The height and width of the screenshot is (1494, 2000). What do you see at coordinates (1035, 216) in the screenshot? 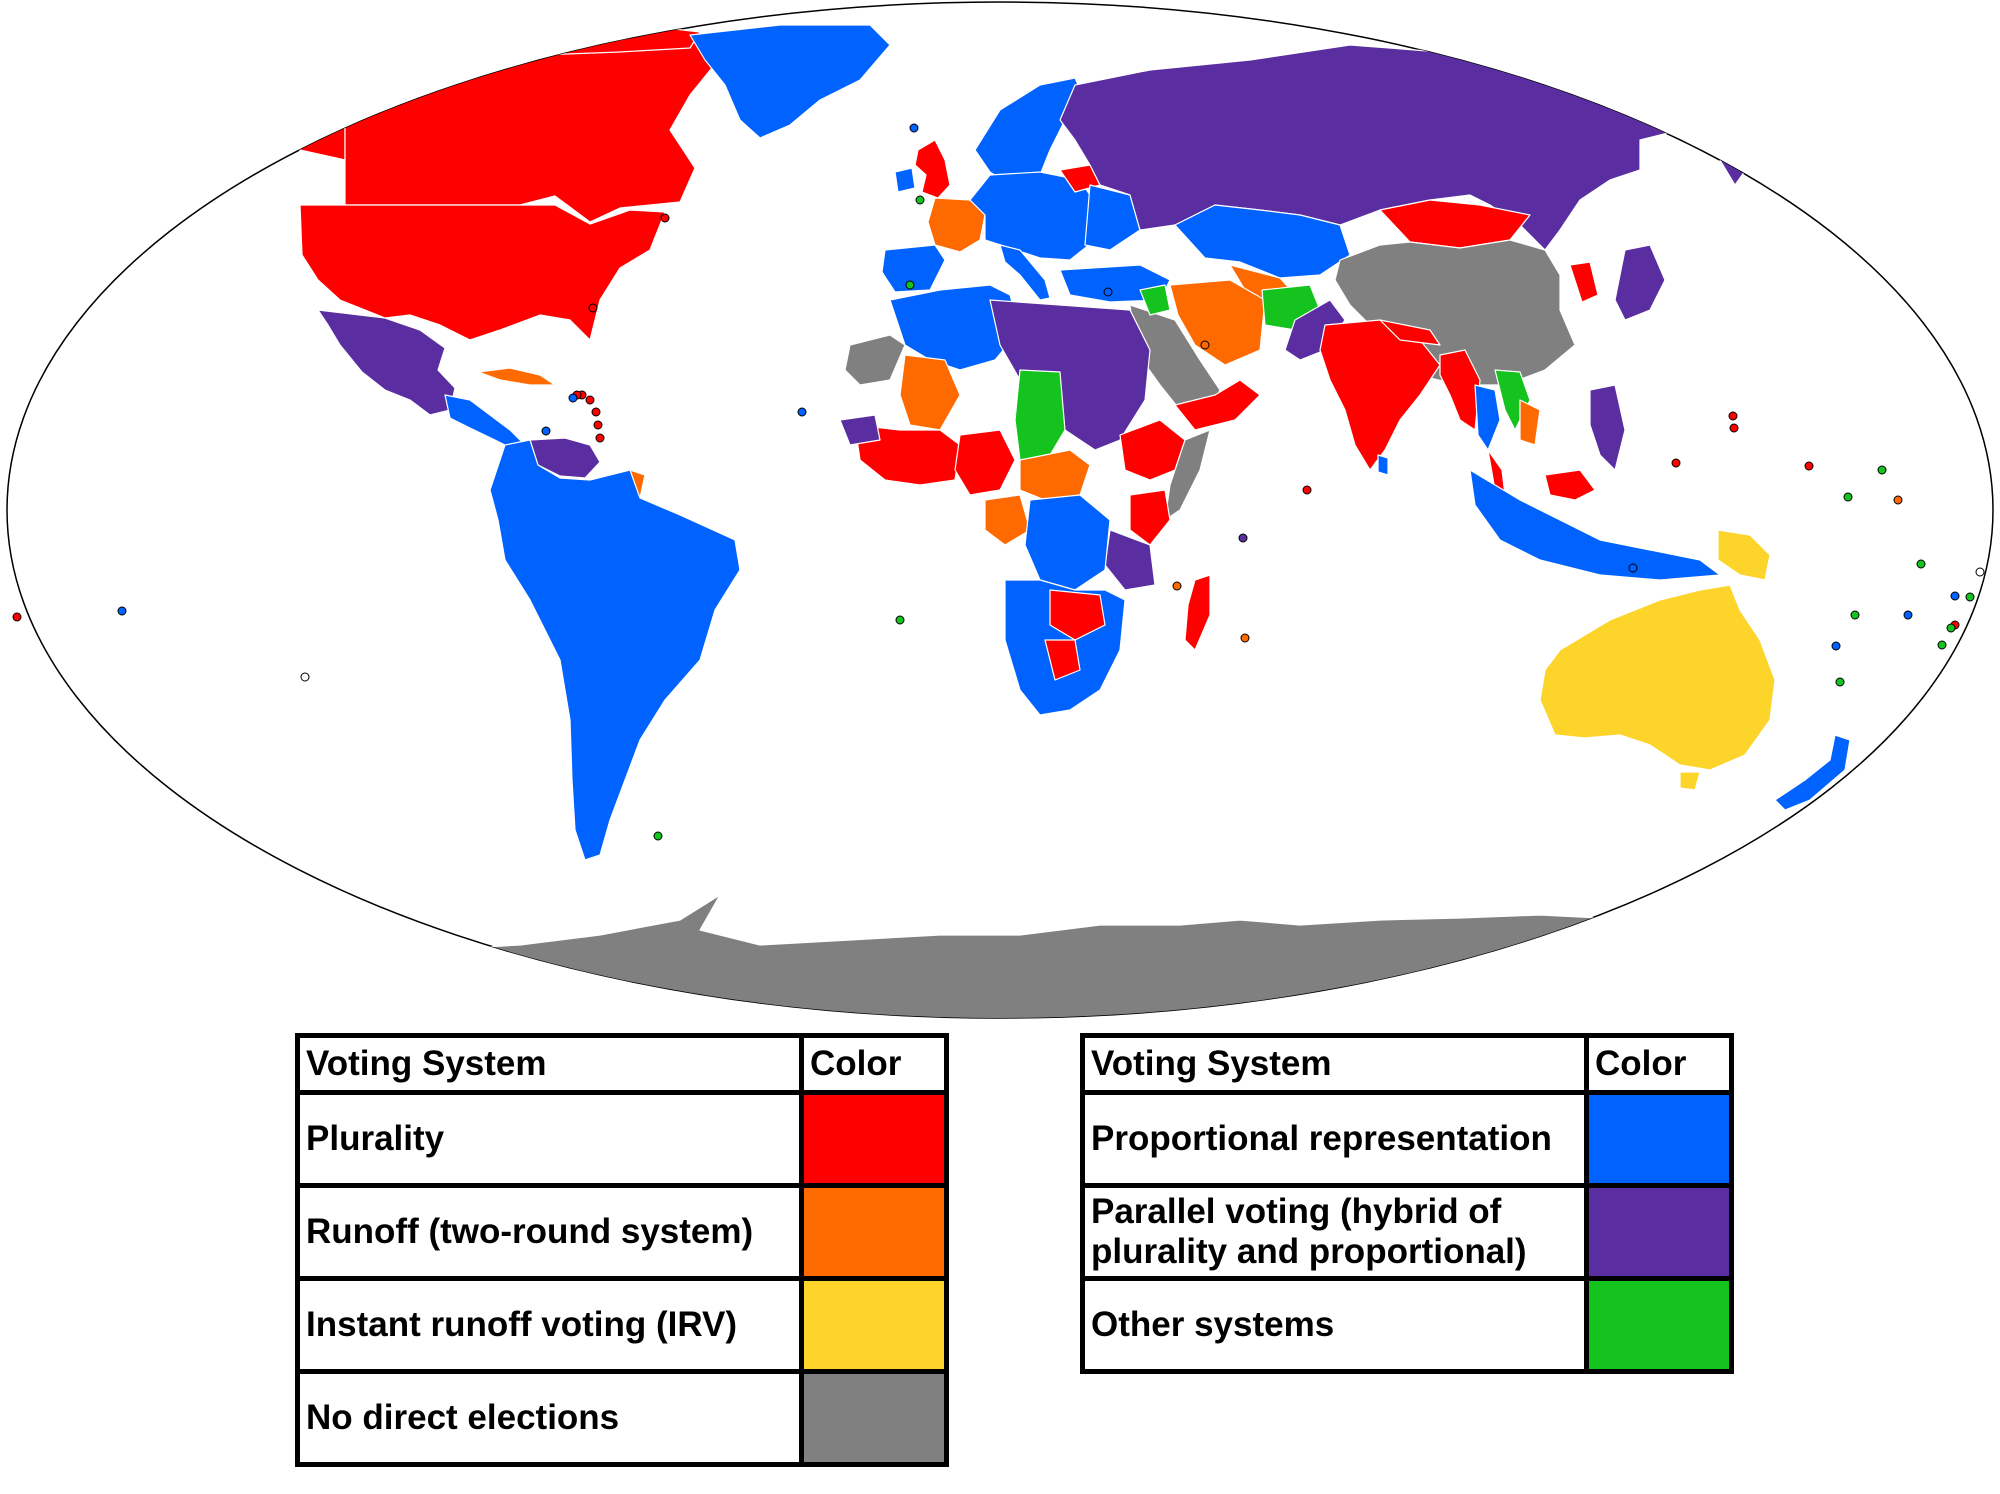
I see `central-europe` at bounding box center [1035, 216].